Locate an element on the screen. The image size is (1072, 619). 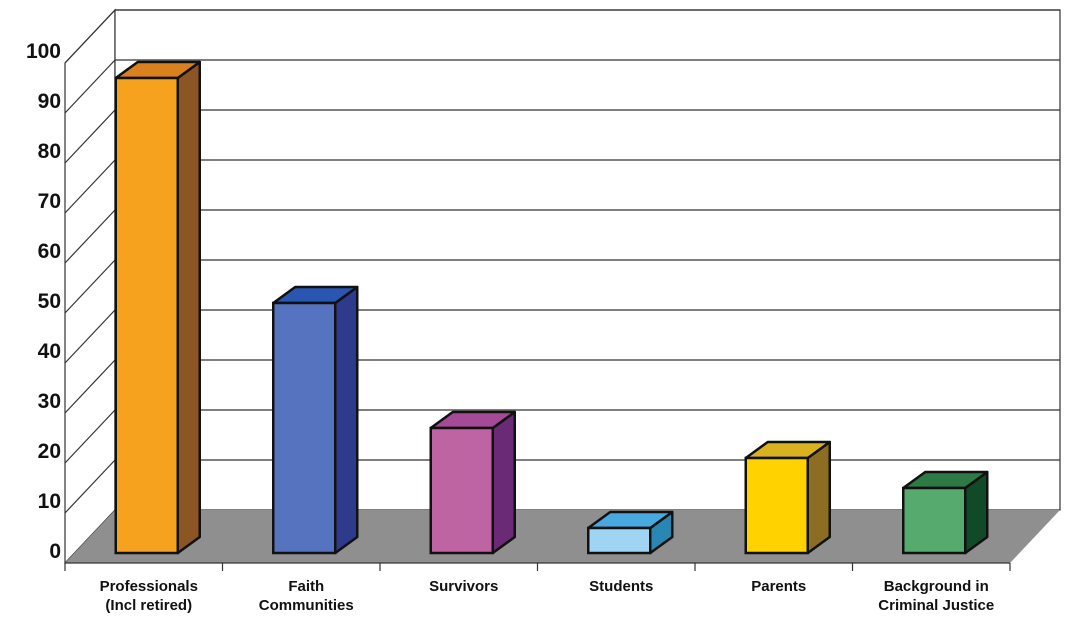
x-category-label-line: Communities is located at coordinates (306, 605).